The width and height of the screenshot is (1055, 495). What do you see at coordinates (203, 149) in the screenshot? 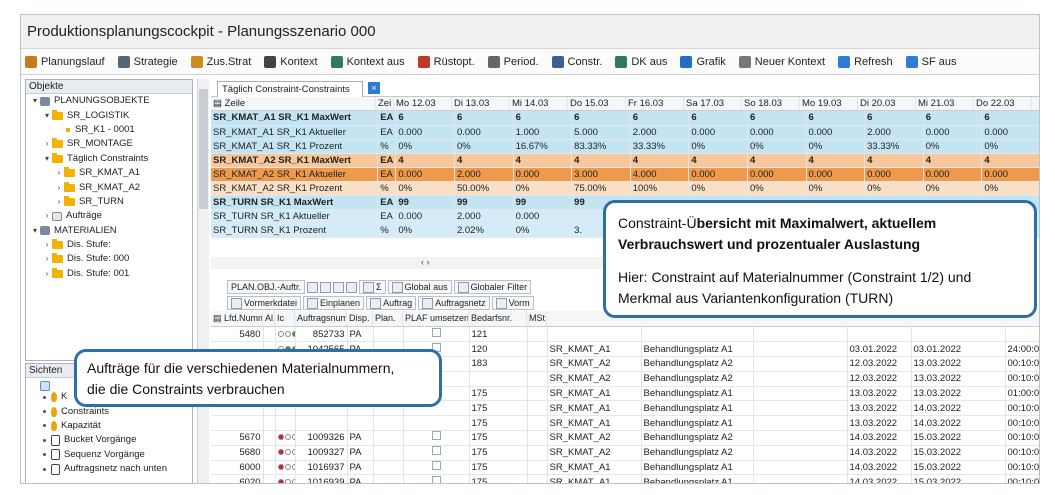
I see `scroll-thumb` at bounding box center [203, 149].